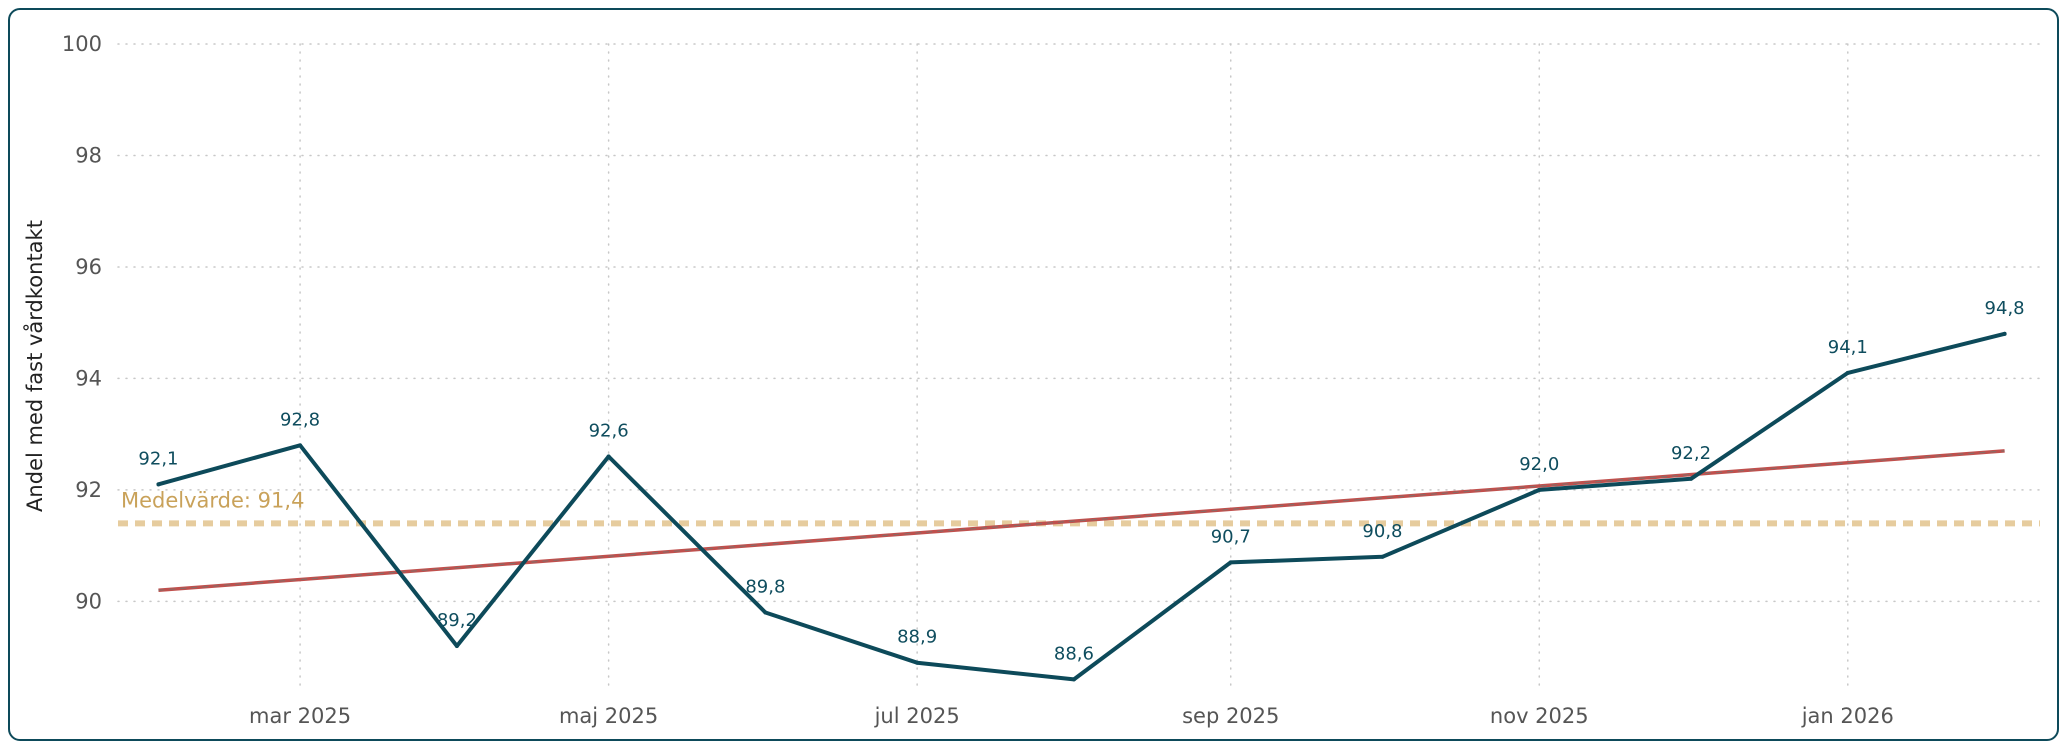 The height and width of the screenshot is (749, 2067). What do you see at coordinates (88, 267) in the screenshot?
I see `y-tick-label: 96` at bounding box center [88, 267].